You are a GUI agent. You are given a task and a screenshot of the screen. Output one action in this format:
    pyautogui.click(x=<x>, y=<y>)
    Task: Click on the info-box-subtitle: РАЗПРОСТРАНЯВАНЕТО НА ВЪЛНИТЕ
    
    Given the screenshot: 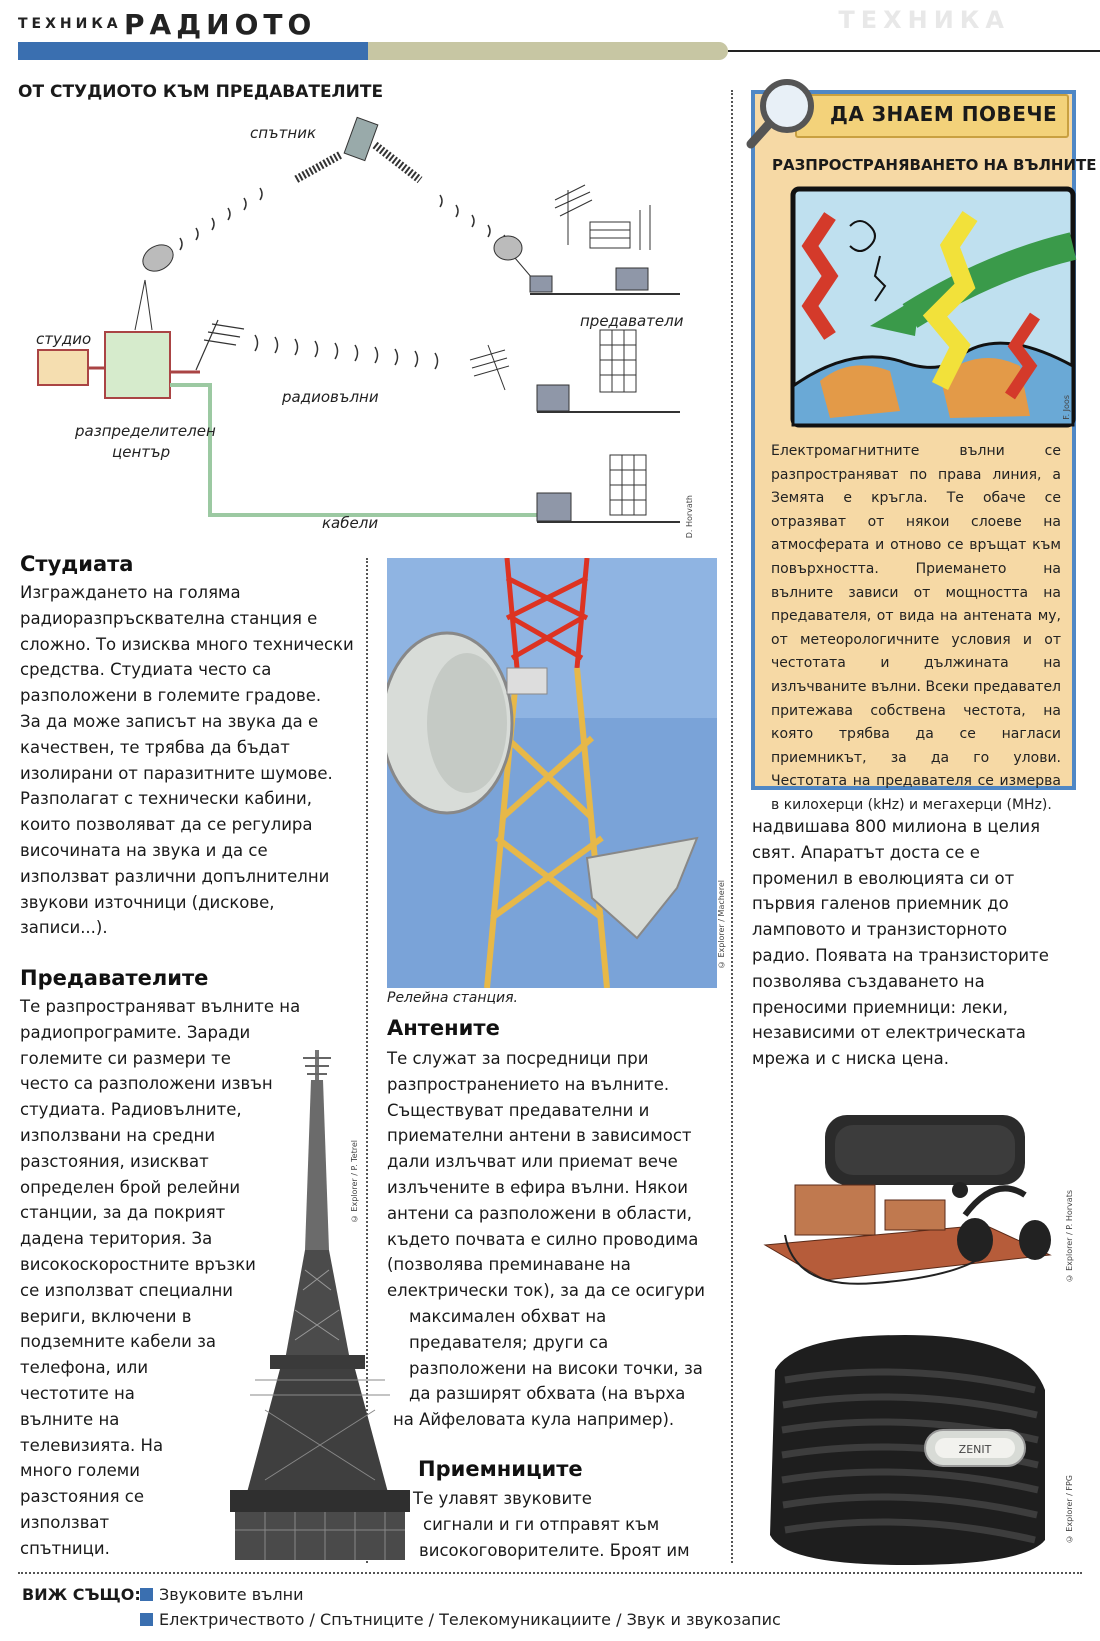 What is the action you would take?
    pyautogui.click(x=934, y=165)
    